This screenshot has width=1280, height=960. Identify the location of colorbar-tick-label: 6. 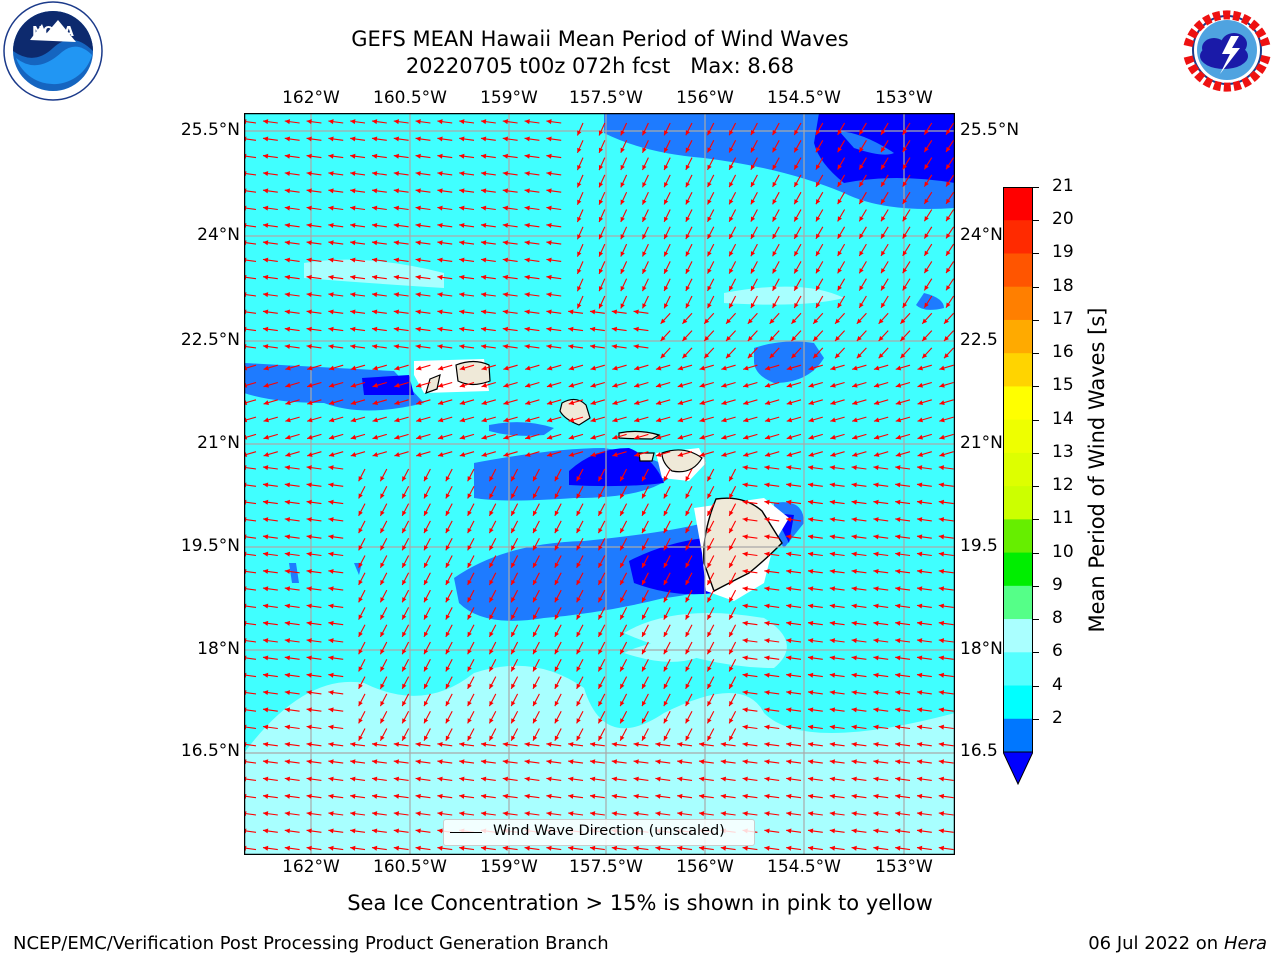
(1057, 651).